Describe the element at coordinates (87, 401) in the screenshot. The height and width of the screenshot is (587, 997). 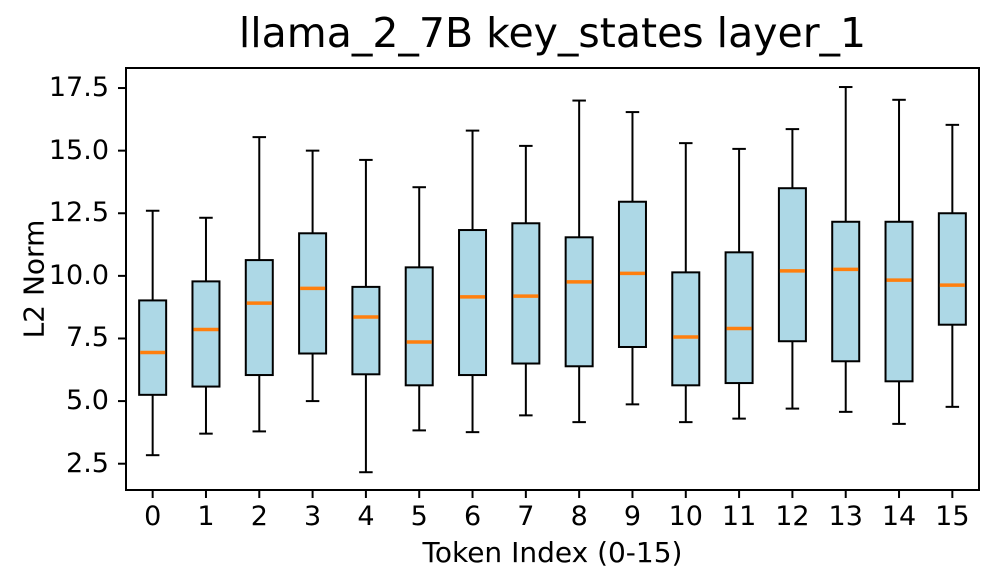
I see `y-tick-label: 5.0` at that location.